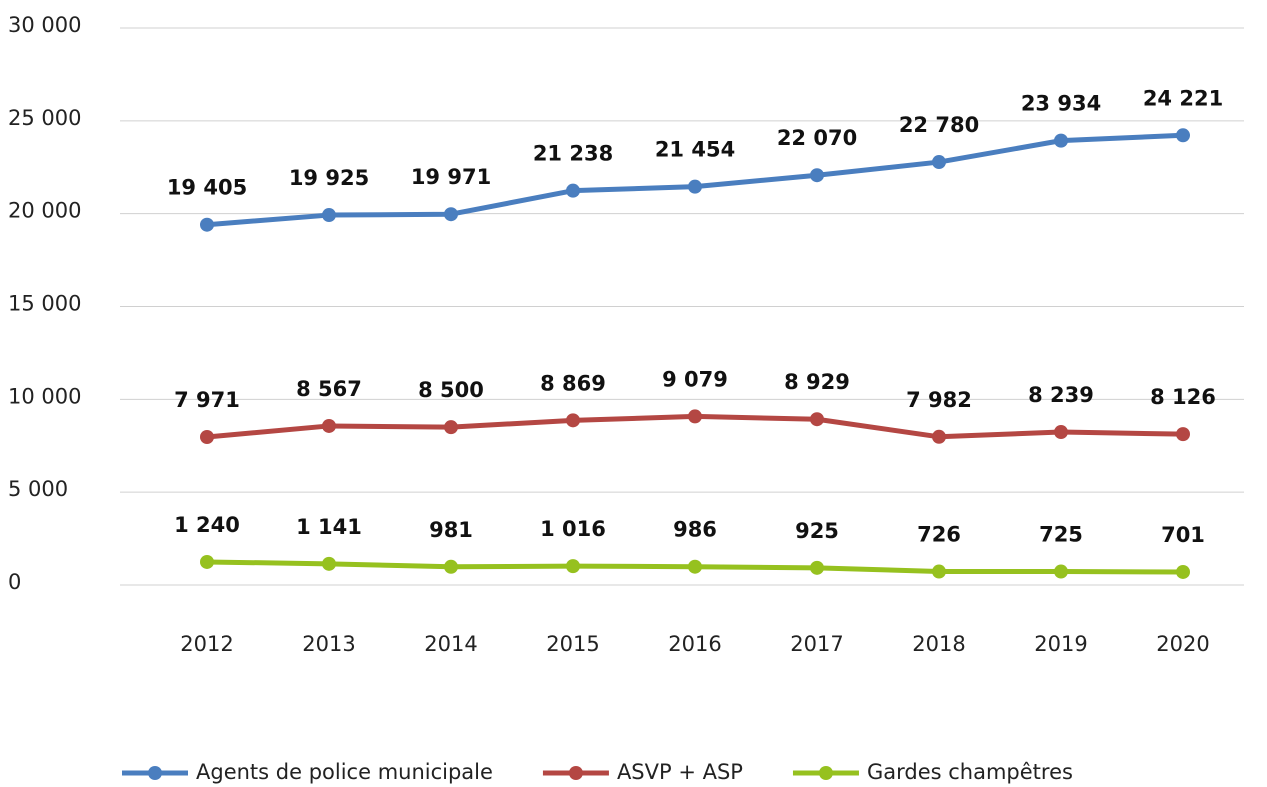 The height and width of the screenshot is (787, 1267). What do you see at coordinates (816, 644) in the screenshot?
I see `x-tick-label: 2017` at bounding box center [816, 644].